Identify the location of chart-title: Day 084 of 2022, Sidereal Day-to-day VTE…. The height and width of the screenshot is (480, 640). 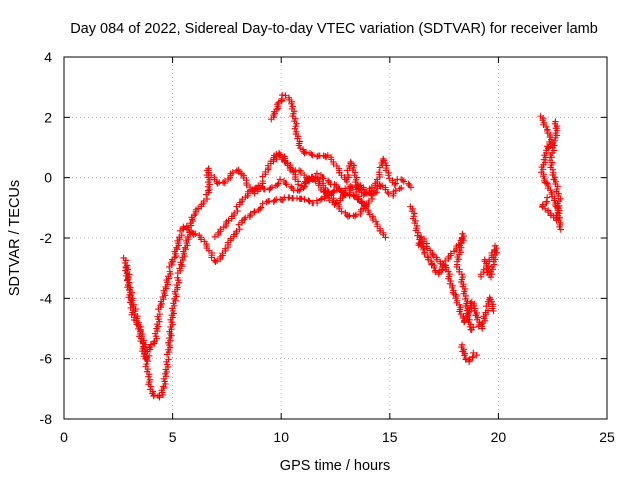
(334, 29).